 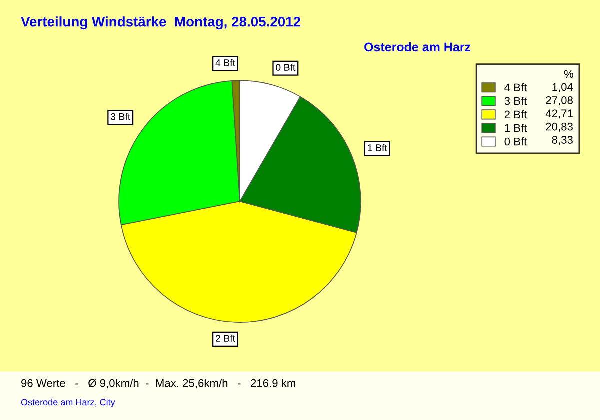 I want to click on slice-label: 2 Bft, so click(x=226, y=338).